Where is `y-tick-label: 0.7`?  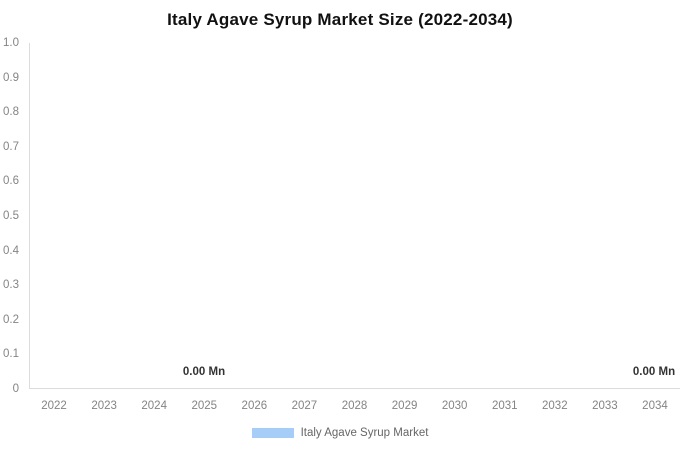 y-tick-label: 0.7 is located at coordinates (11, 146).